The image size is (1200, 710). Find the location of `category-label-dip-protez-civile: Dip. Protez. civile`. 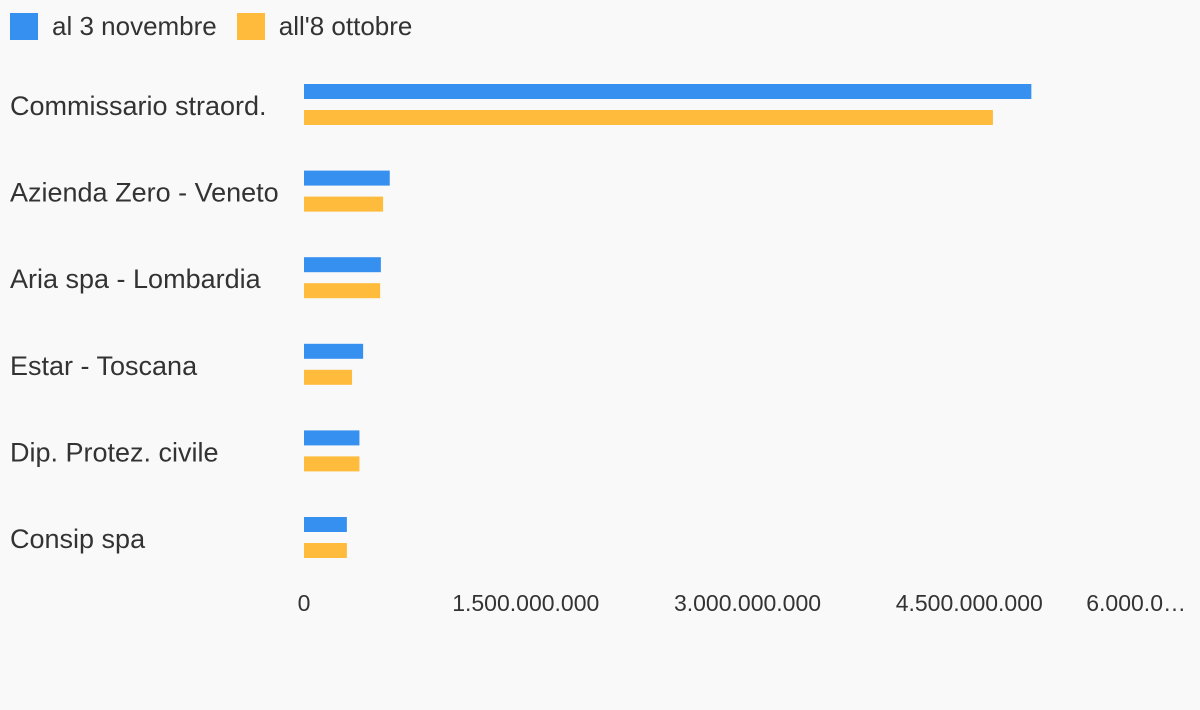

category-label-dip-protez-civile: Dip. Protez. civile is located at coordinates (114, 452).